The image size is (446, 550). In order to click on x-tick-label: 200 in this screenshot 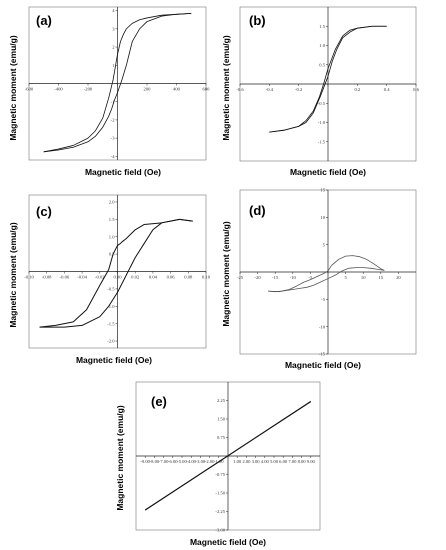, I will do `click(148, 89)`.